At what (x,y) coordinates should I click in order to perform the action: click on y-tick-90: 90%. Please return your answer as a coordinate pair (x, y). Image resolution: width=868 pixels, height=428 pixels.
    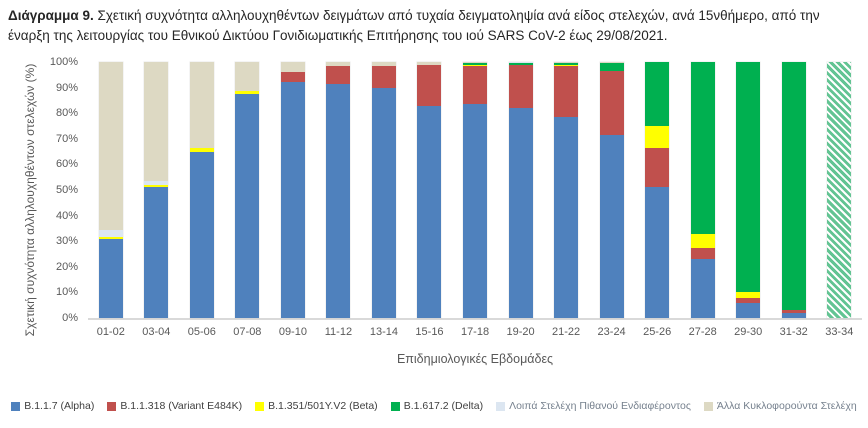
    Looking at the image, I should click on (66, 87).